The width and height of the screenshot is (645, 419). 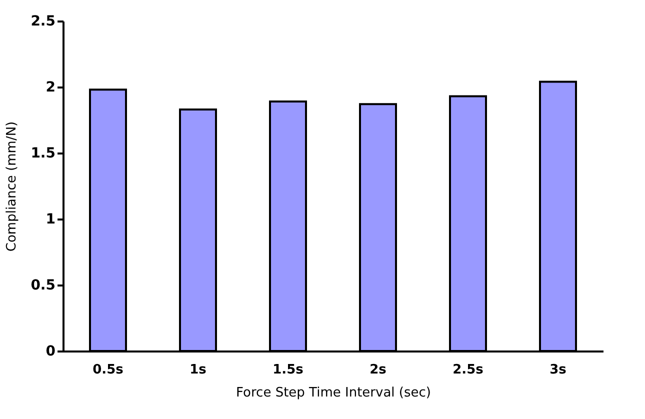 What do you see at coordinates (51, 88) in the screenshot?
I see `y-tick-label: 2` at bounding box center [51, 88].